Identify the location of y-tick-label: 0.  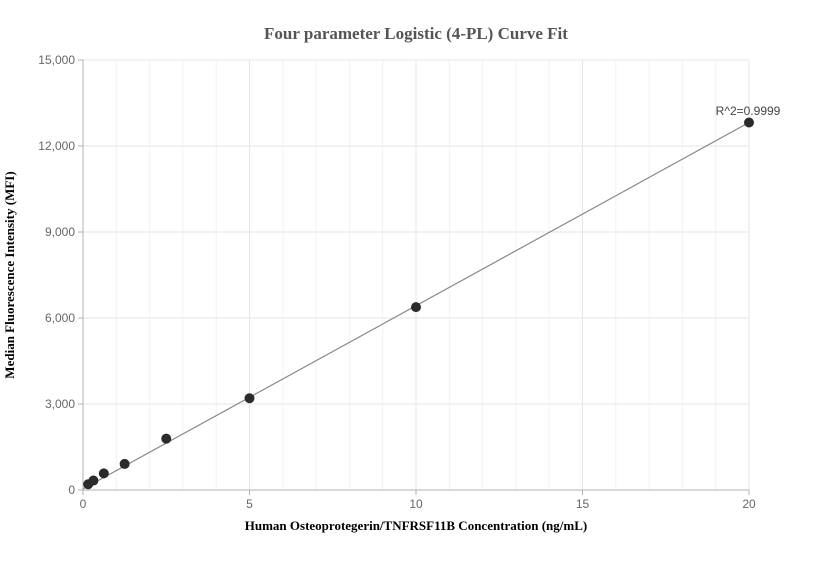
(71, 490).